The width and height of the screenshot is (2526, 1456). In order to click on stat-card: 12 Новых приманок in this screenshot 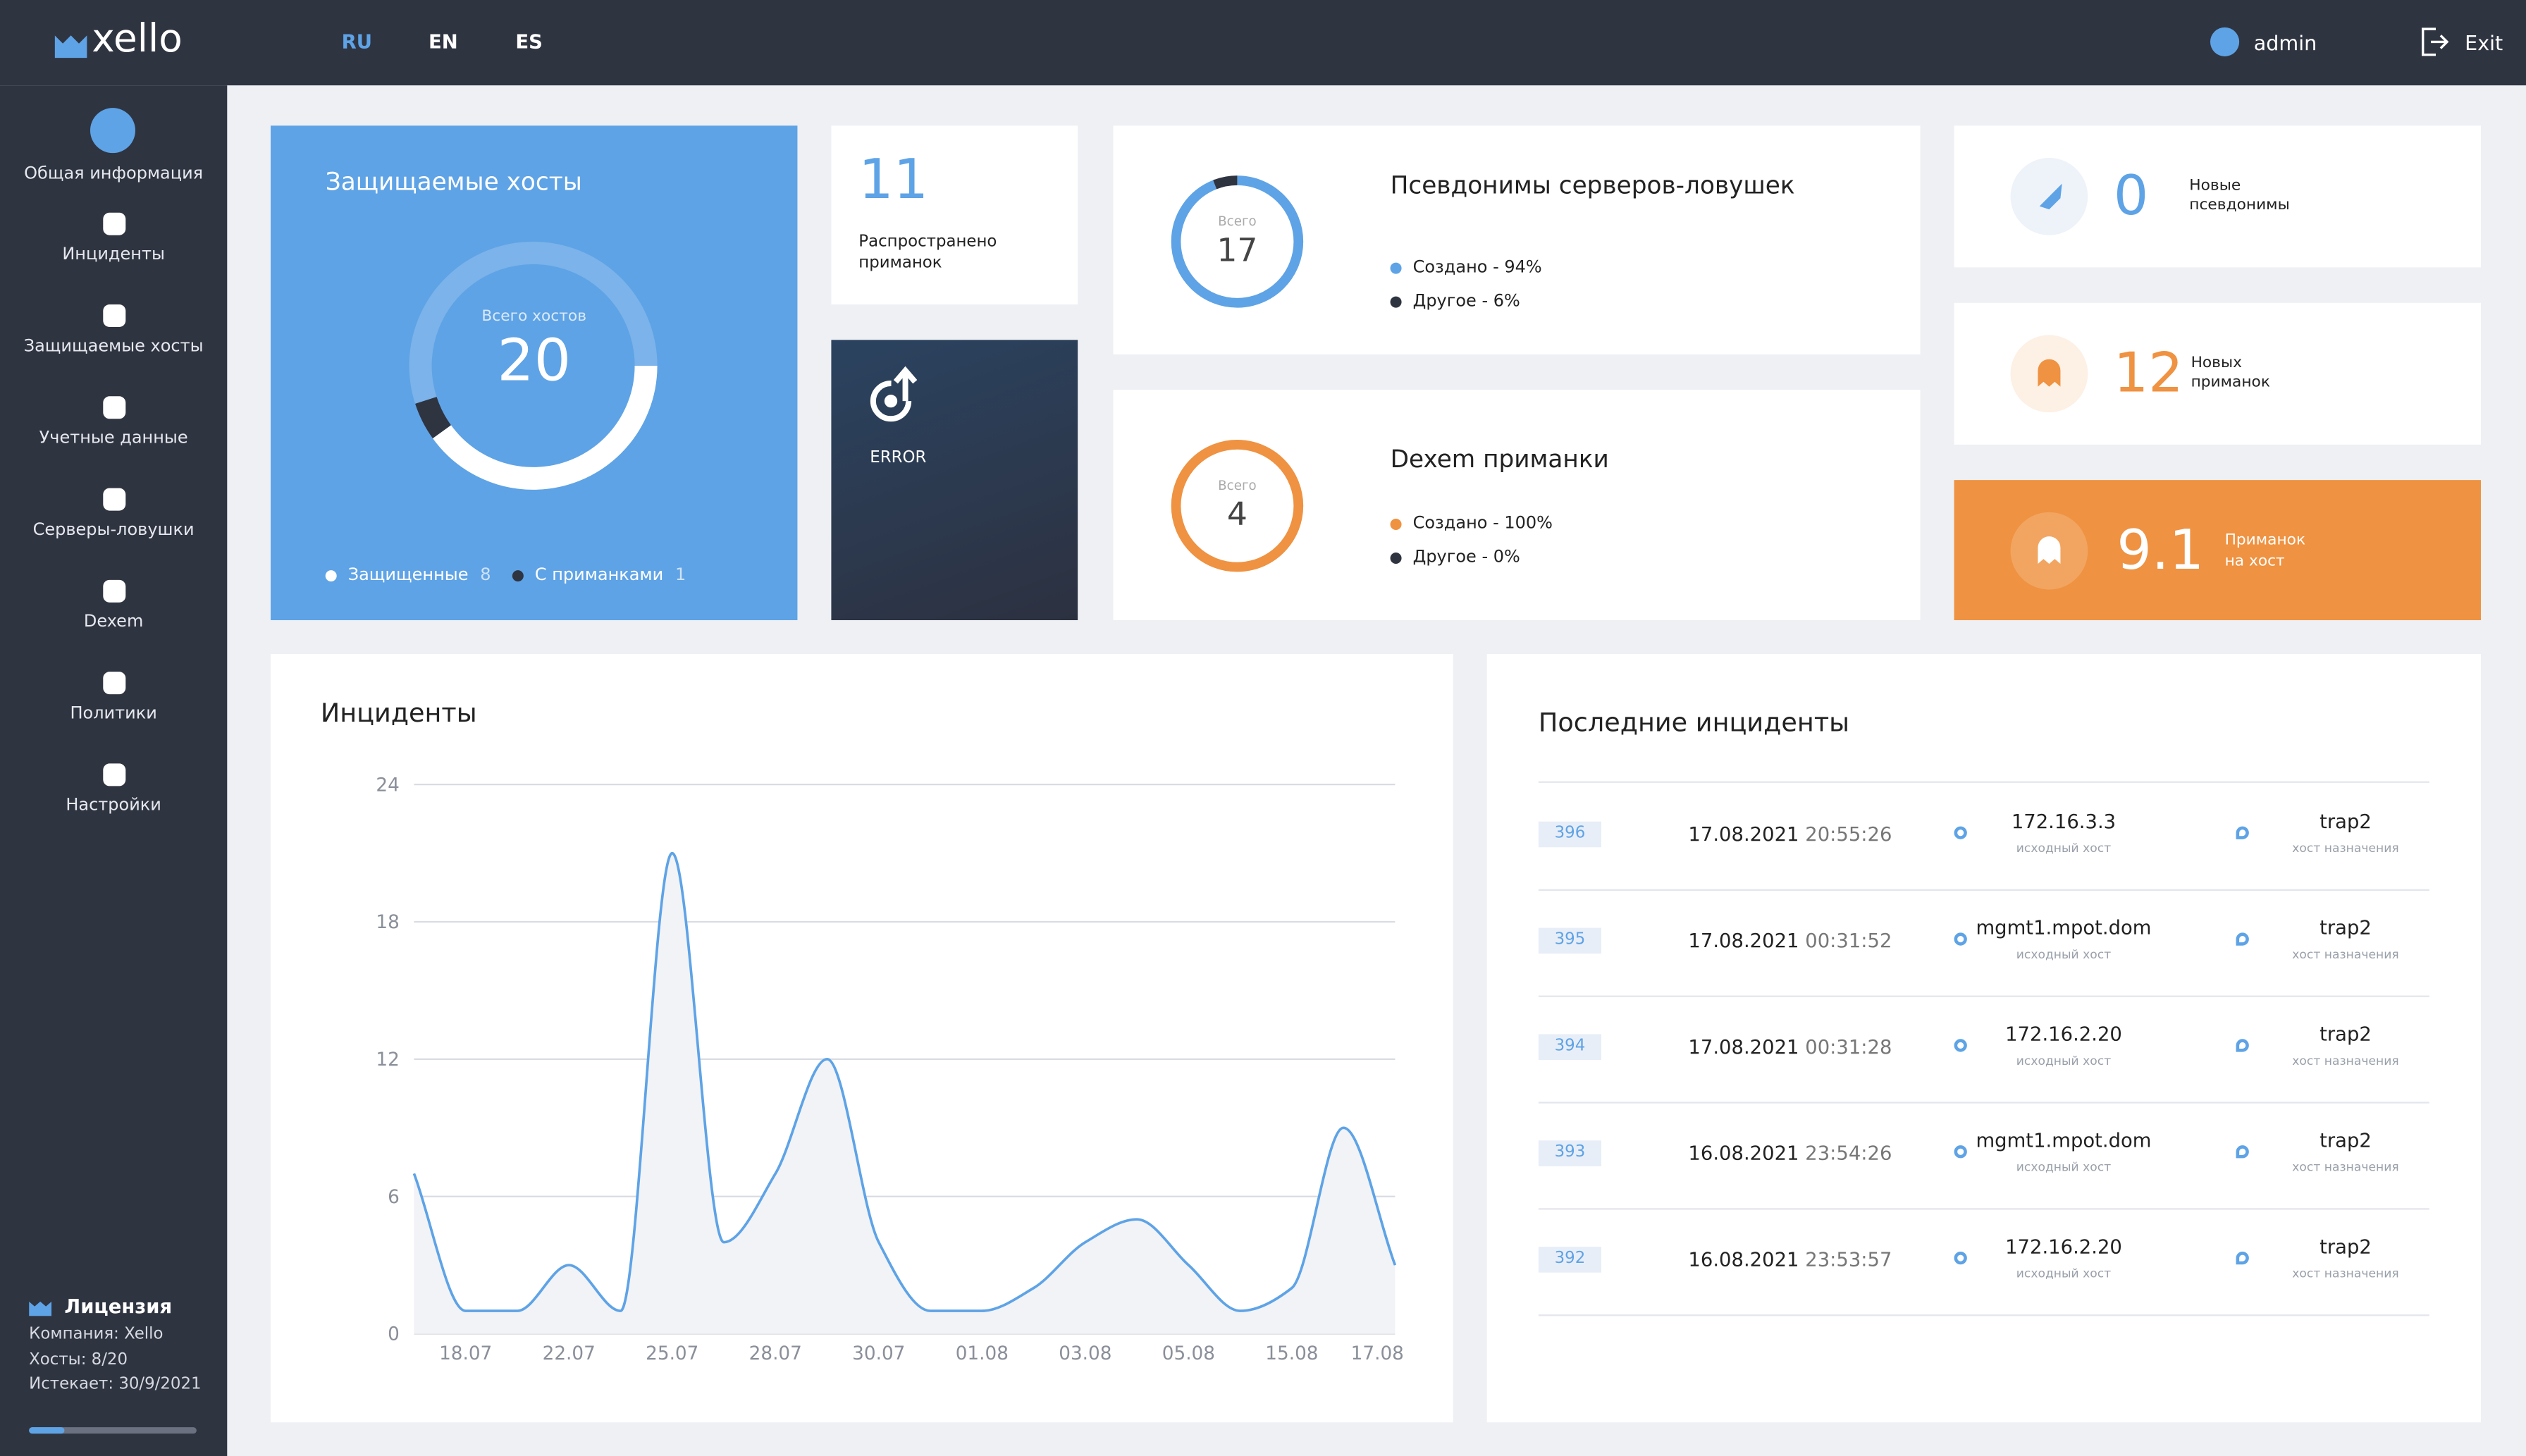, I will do `click(2217, 374)`.